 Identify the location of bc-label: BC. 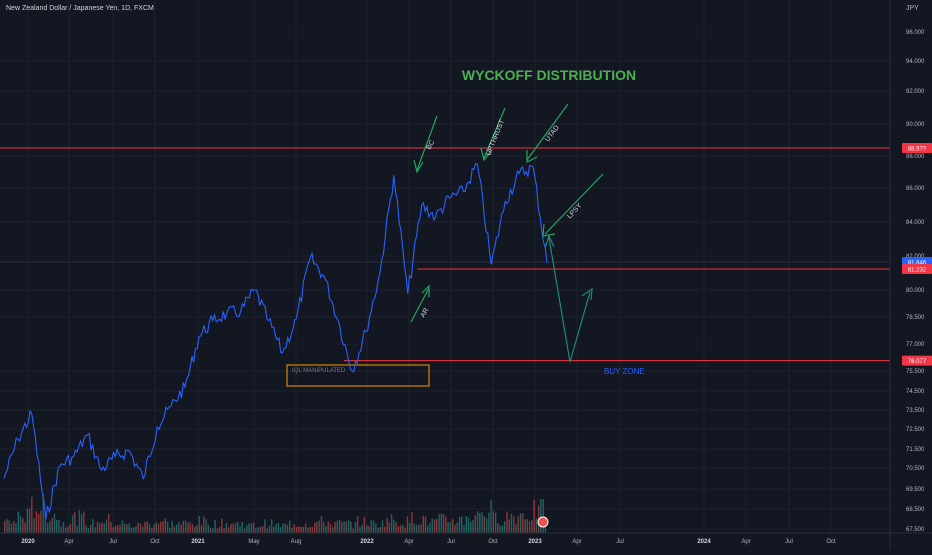
(431, 145).